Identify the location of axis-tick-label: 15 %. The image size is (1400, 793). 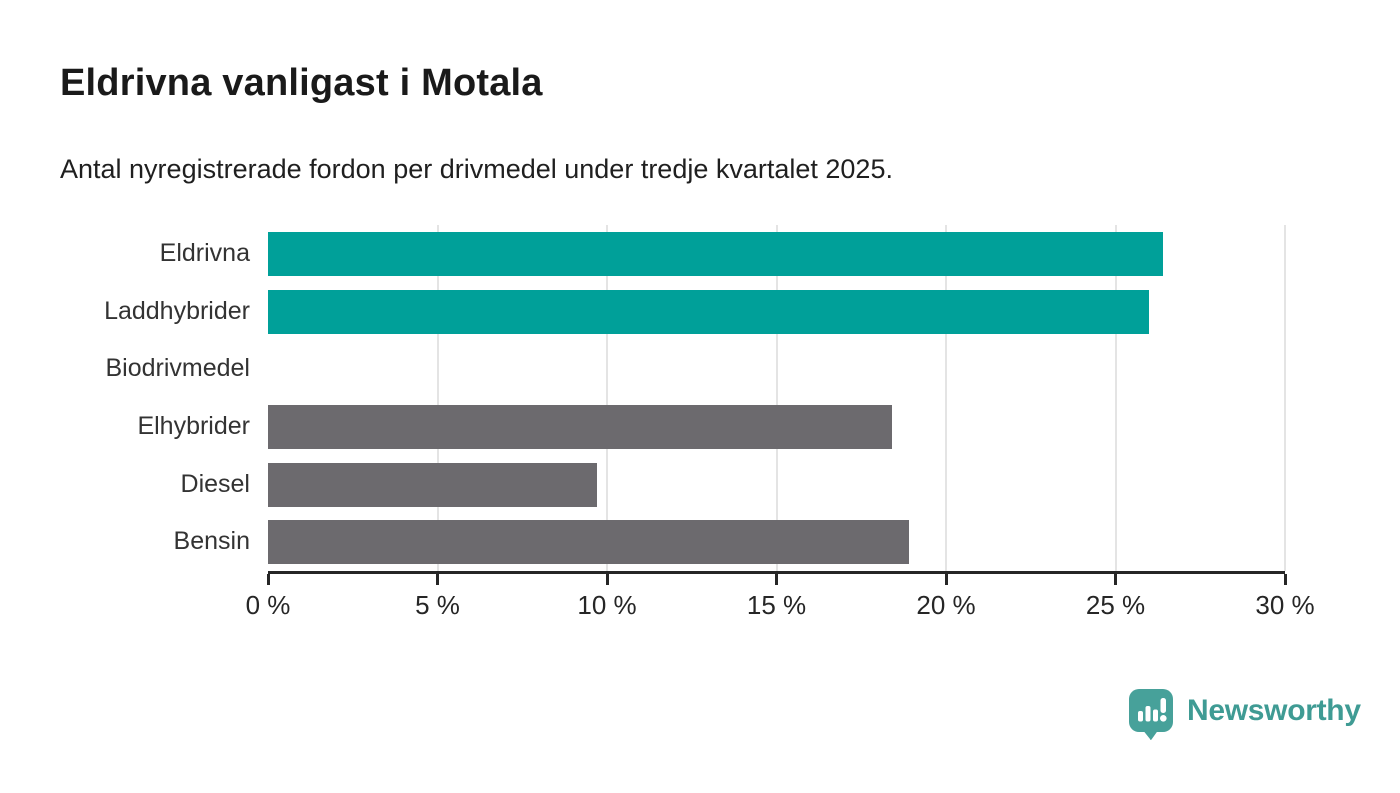
(776, 605).